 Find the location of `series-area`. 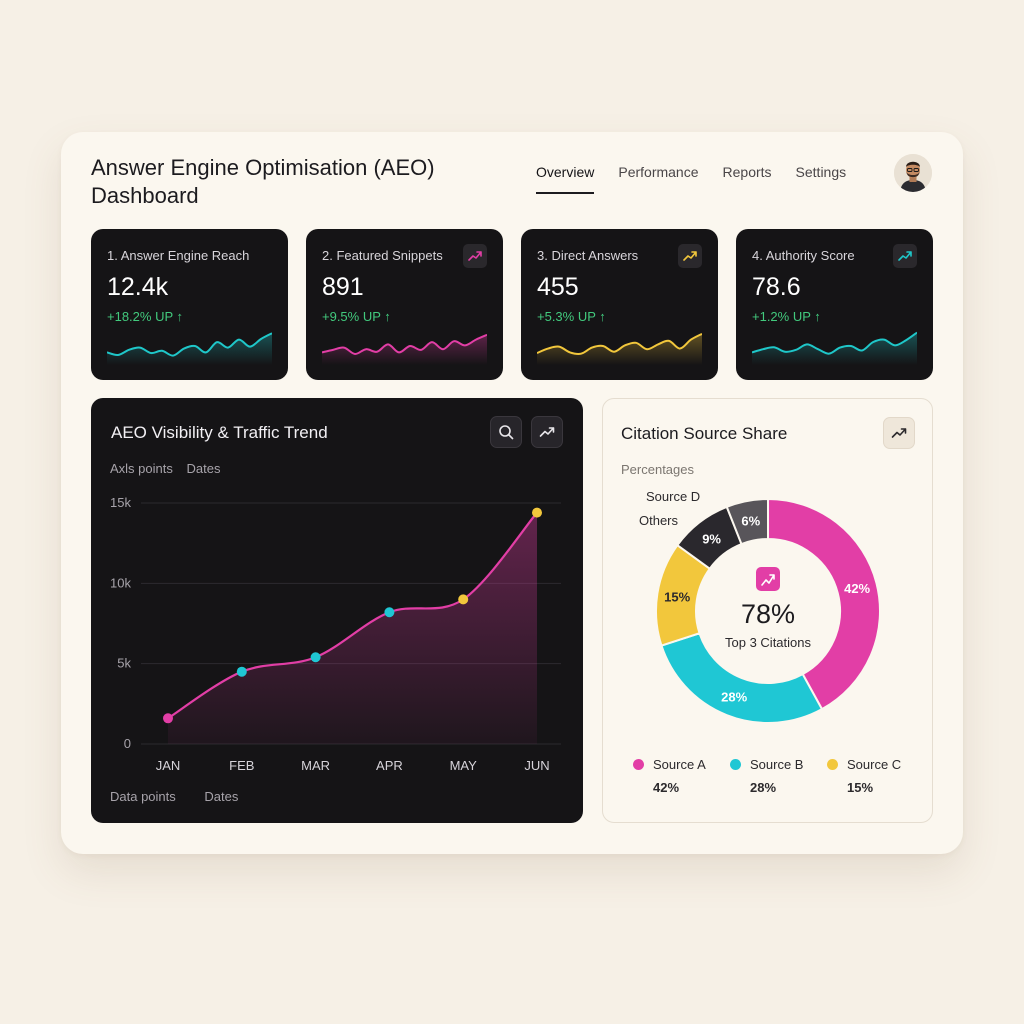

series-area is located at coordinates (352, 628).